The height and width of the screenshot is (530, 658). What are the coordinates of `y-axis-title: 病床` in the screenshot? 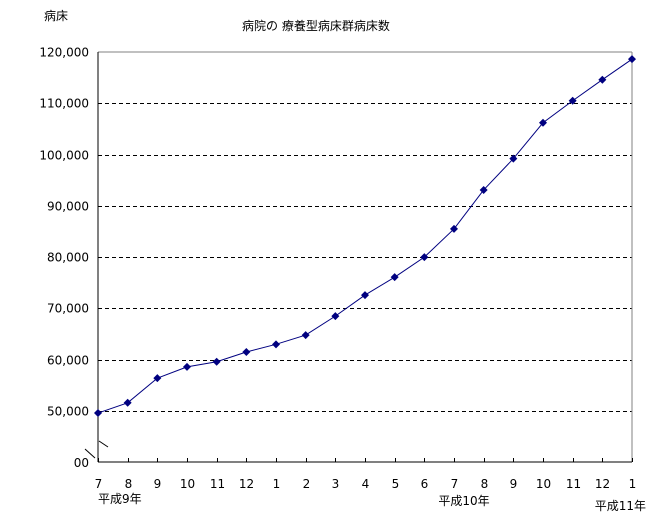 It's located at (56, 15).